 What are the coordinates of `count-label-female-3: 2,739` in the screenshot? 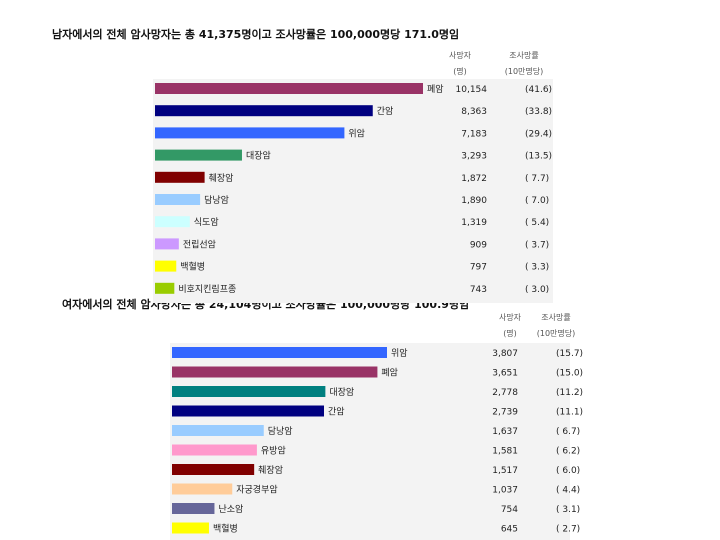 It's located at (505, 413).